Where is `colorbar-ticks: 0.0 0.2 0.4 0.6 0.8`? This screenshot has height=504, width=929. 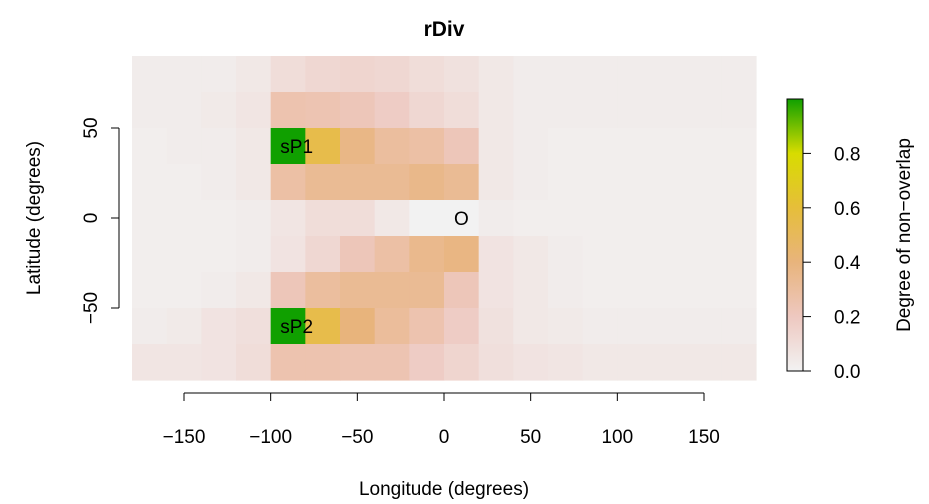 colorbar-ticks: 0.0 0.2 0.4 0.6 0.8 is located at coordinates (832, 263).